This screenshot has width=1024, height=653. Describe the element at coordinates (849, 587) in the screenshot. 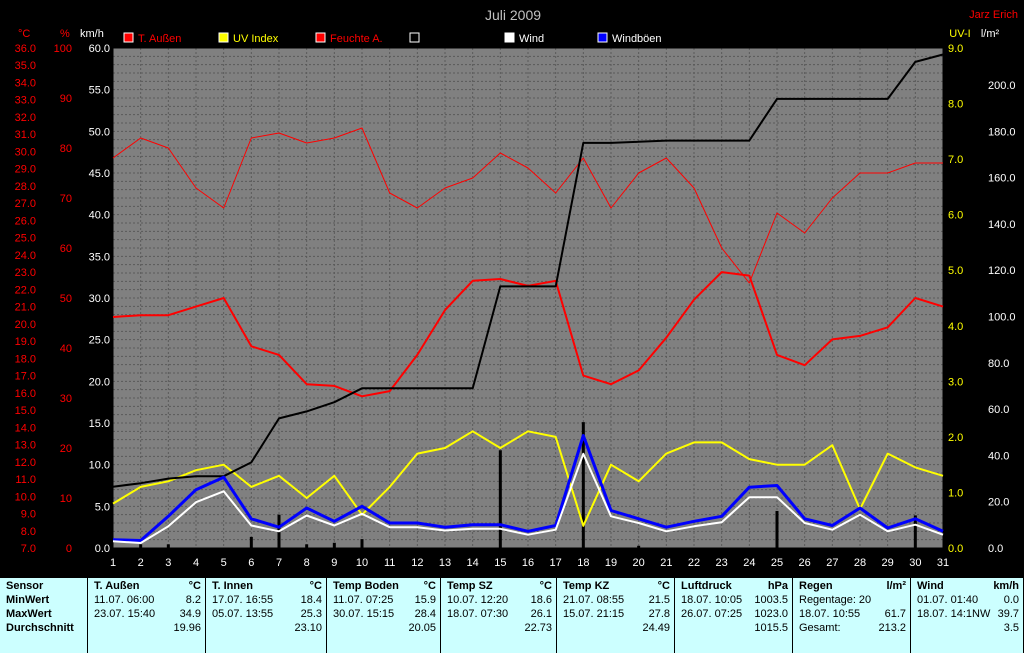

I see `stat-header: Regen l/m²` at that location.